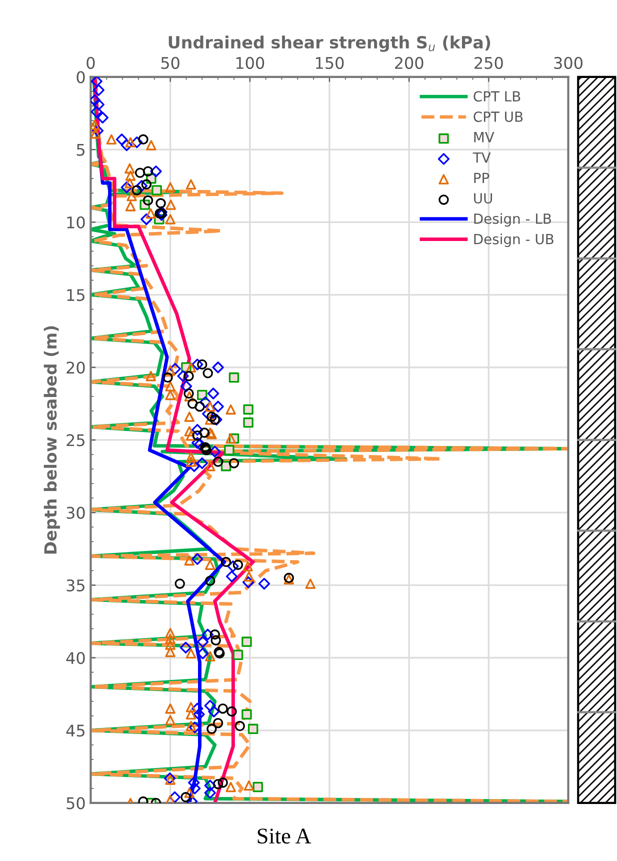  What do you see at coordinates (484, 137) in the screenshot?
I see `legend-label: MV` at bounding box center [484, 137].